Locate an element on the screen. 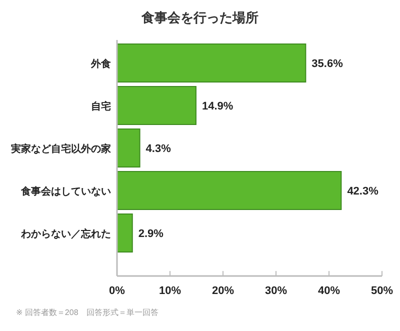 The image size is (400, 331). y-tick-label: 食事会はしていない is located at coordinates (65, 192).